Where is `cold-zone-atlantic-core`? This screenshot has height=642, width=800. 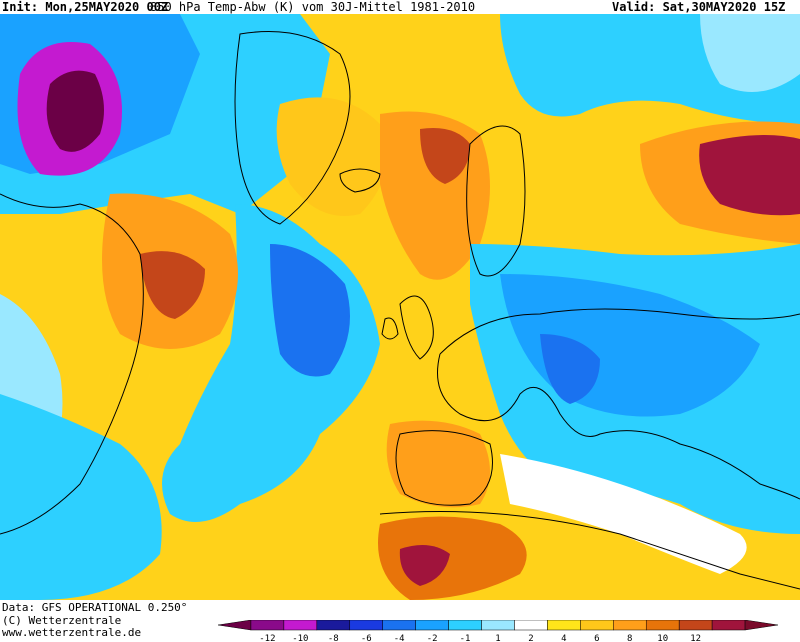
cold-zone-atlantic-core is located at coordinates (310, 310).